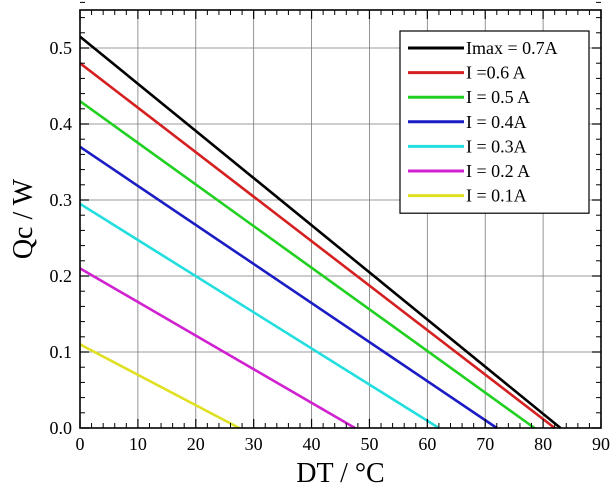 This screenshot has width=614, height=496. Describe the element at coordinates (61, 276) in the screenshot. I see `y-tick-label: 0.2` at that location.